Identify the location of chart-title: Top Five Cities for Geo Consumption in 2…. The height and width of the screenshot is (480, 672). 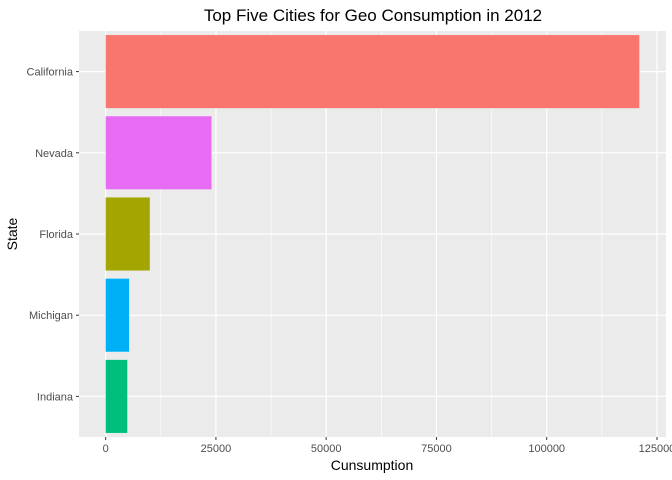
(373, 15).